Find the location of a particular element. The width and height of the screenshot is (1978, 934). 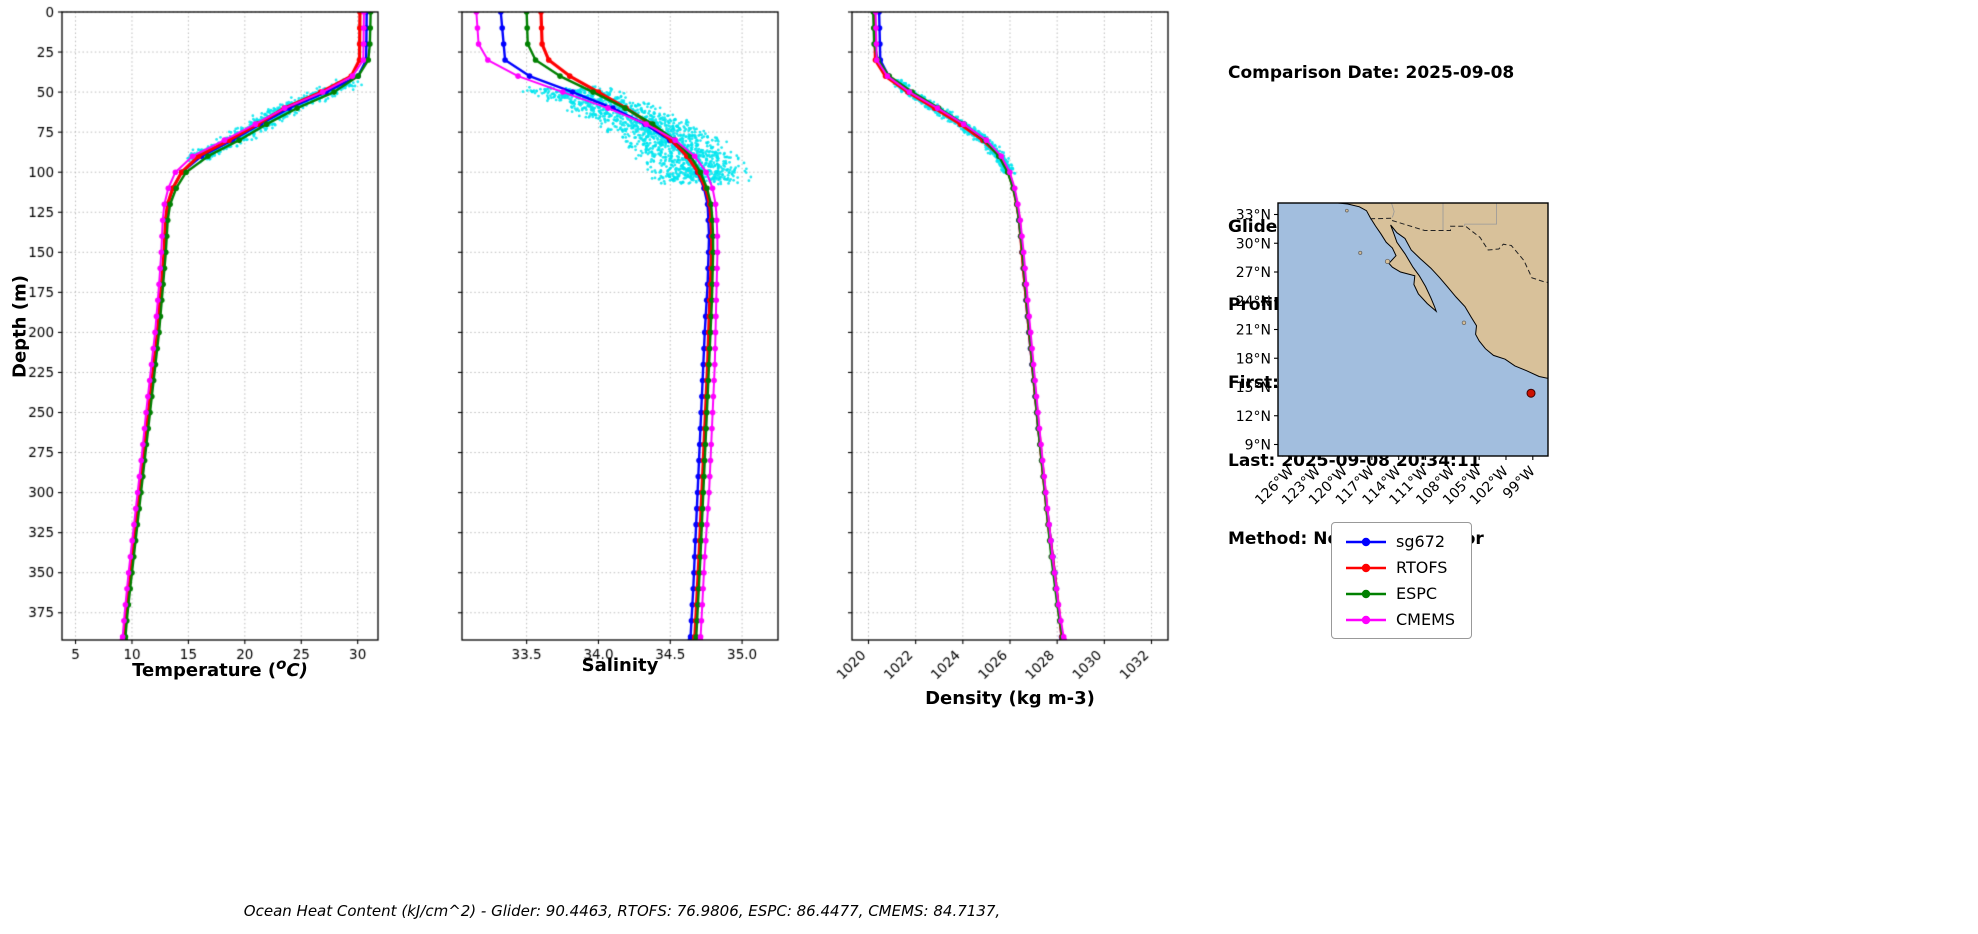

map-lat-tick-label: 9°N is located at coordinates (1258, 446).